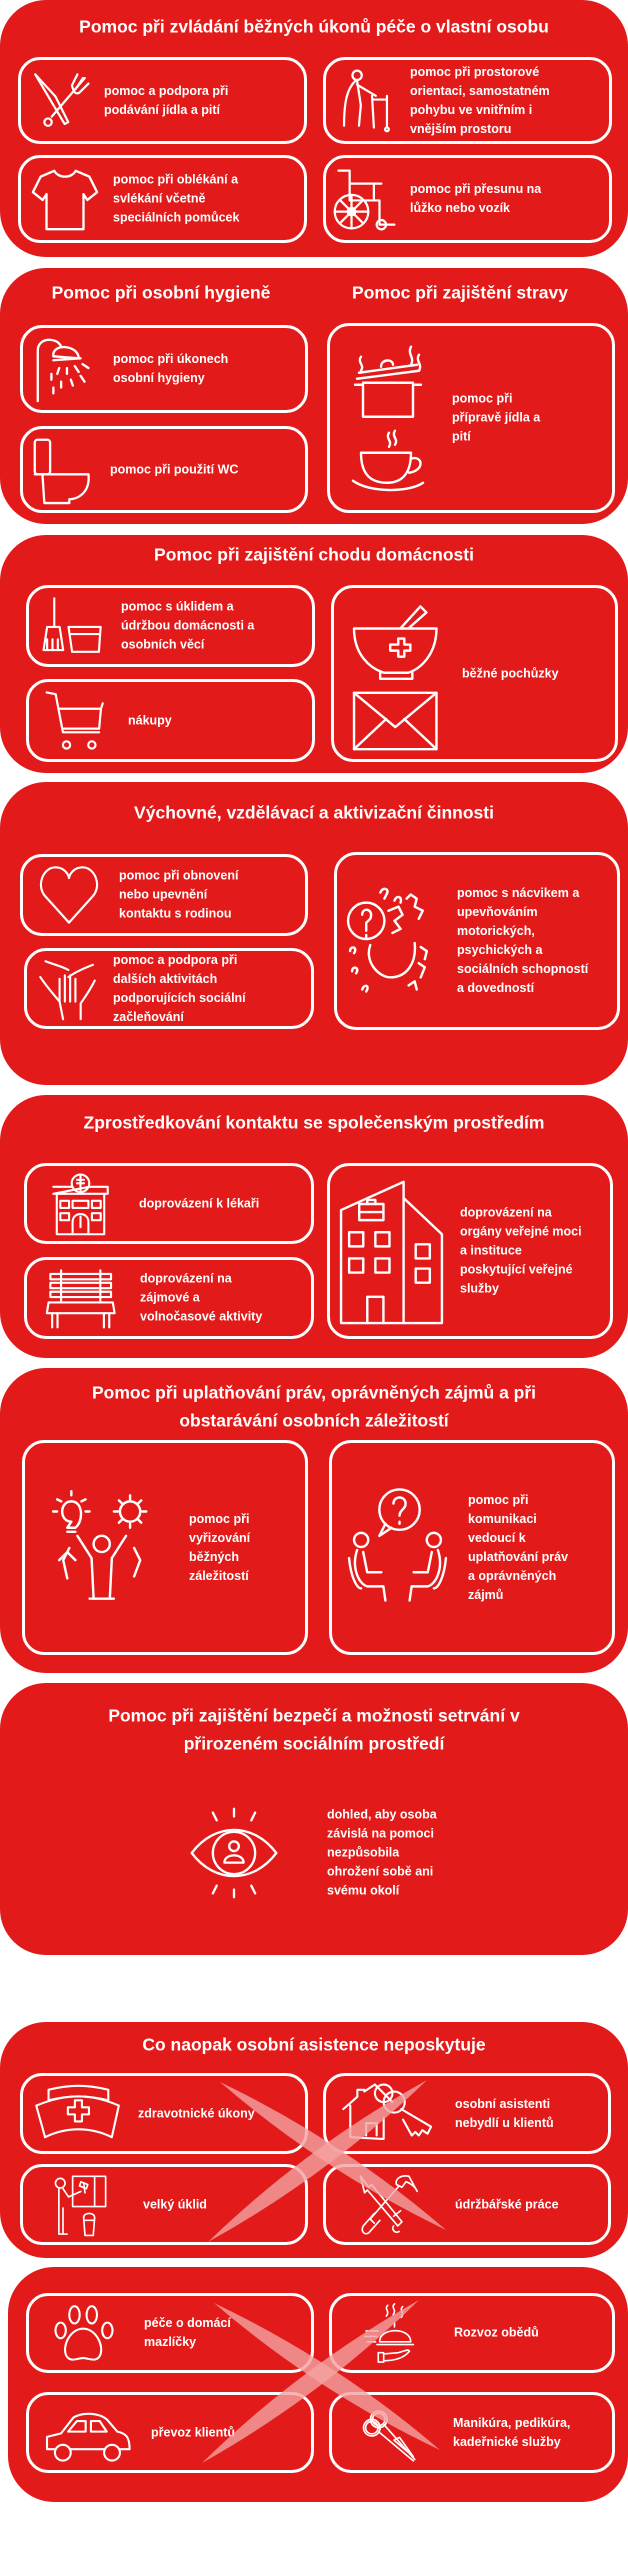 Image resolution: width=628 pixels, height=2575 pixels. I want to click on nurse-cap-icon, so click(78, 2113).